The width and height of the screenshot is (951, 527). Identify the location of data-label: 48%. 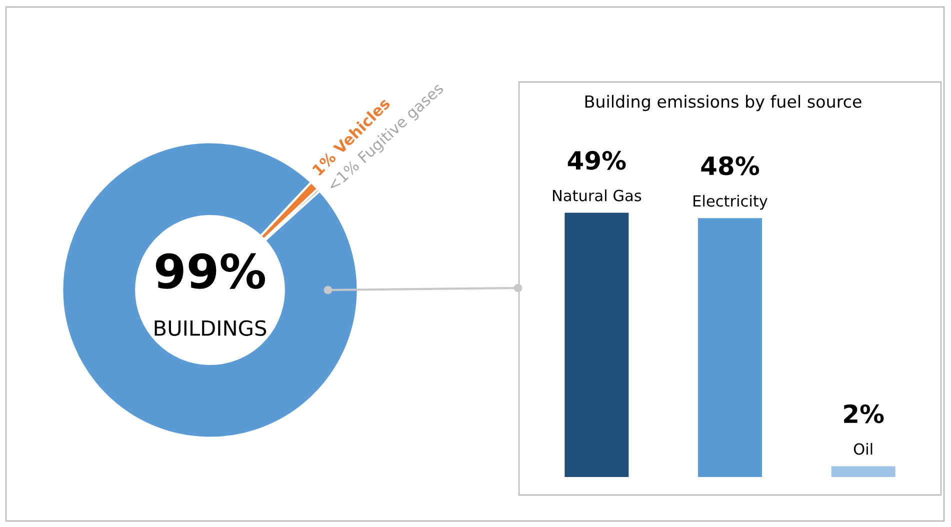
(730, 166).